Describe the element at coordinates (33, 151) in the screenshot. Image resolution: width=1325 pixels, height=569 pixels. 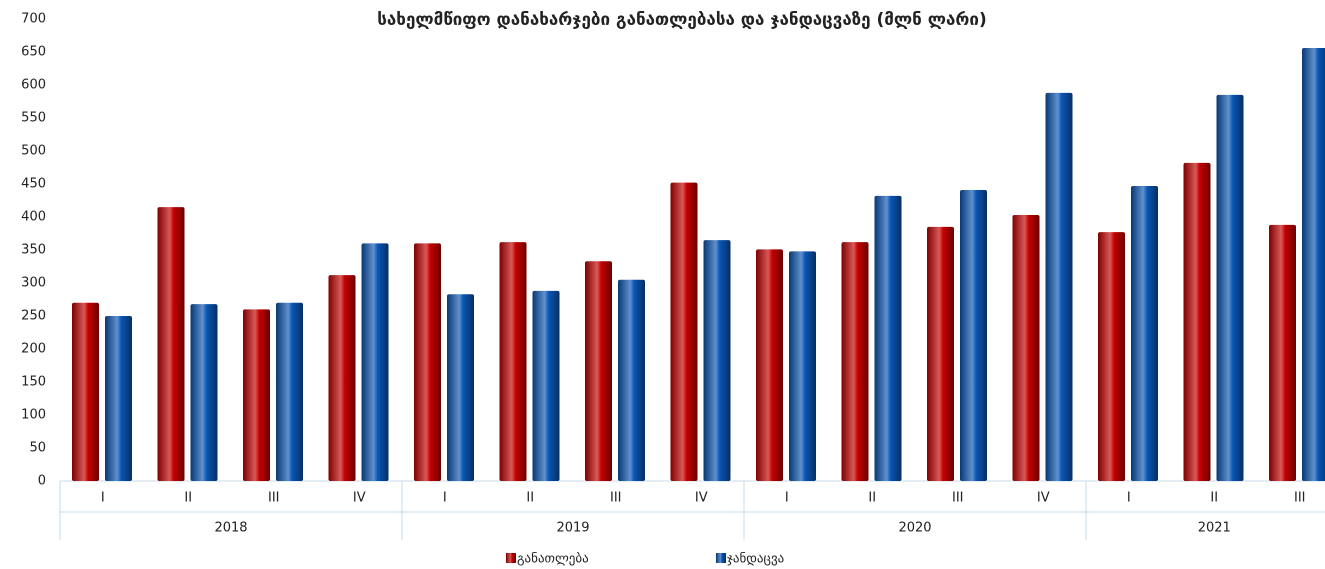
I see `y-tick-label: 500` at that location.